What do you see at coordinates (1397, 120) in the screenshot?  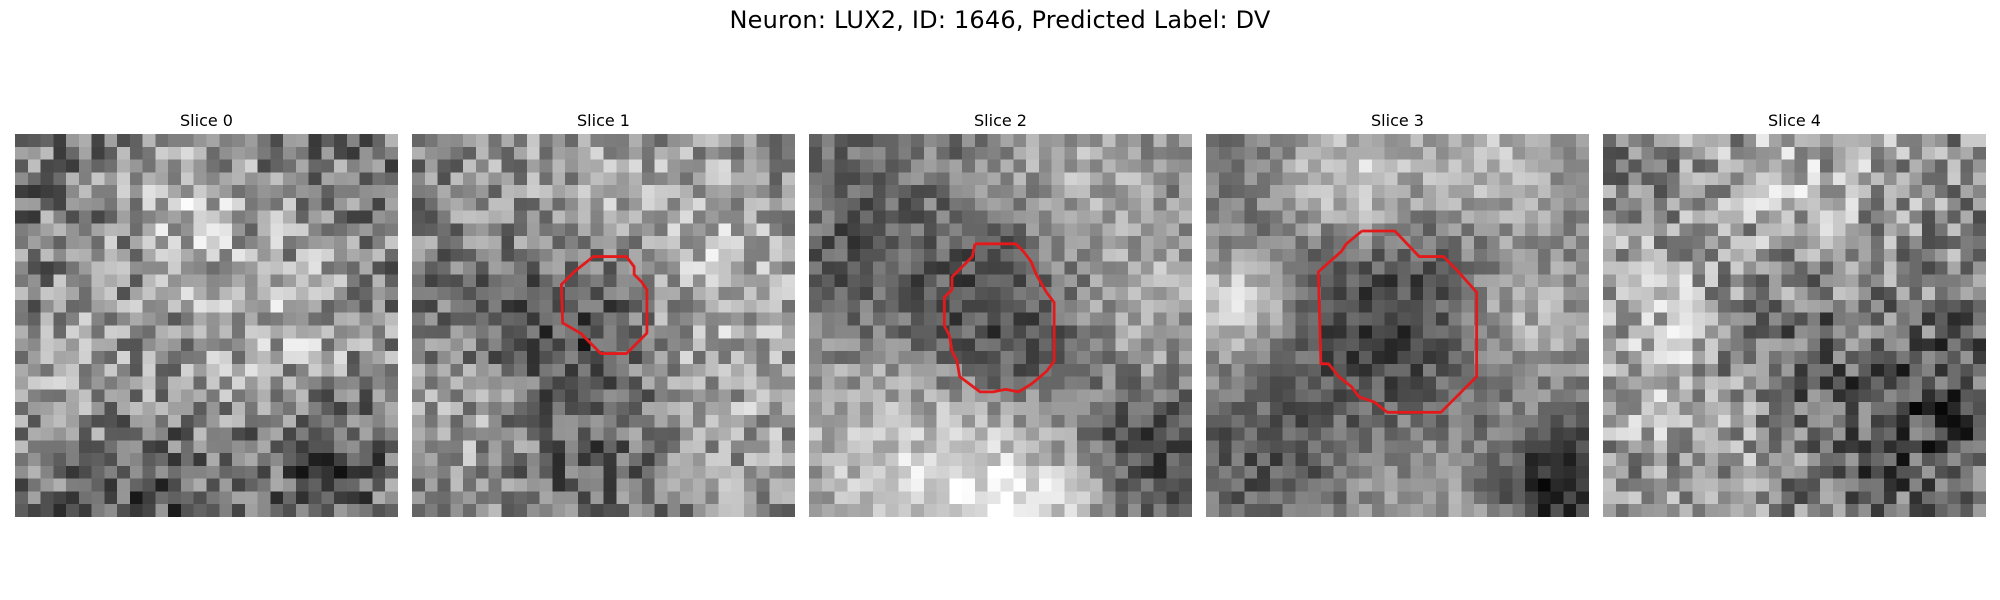 I see `slice-title-3: Slice 3` at bounding box center [1397, 120].